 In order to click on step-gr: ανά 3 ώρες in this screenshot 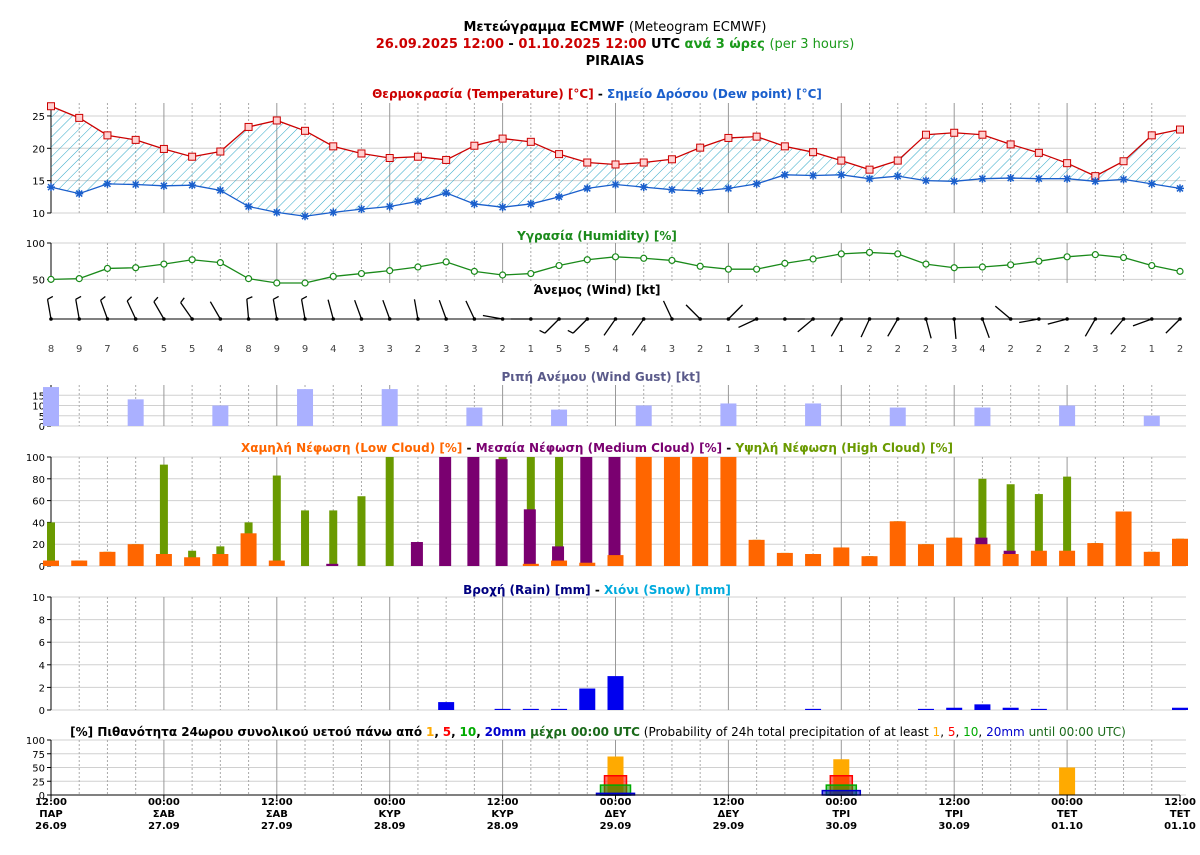, I will do `click(725, 44)`.